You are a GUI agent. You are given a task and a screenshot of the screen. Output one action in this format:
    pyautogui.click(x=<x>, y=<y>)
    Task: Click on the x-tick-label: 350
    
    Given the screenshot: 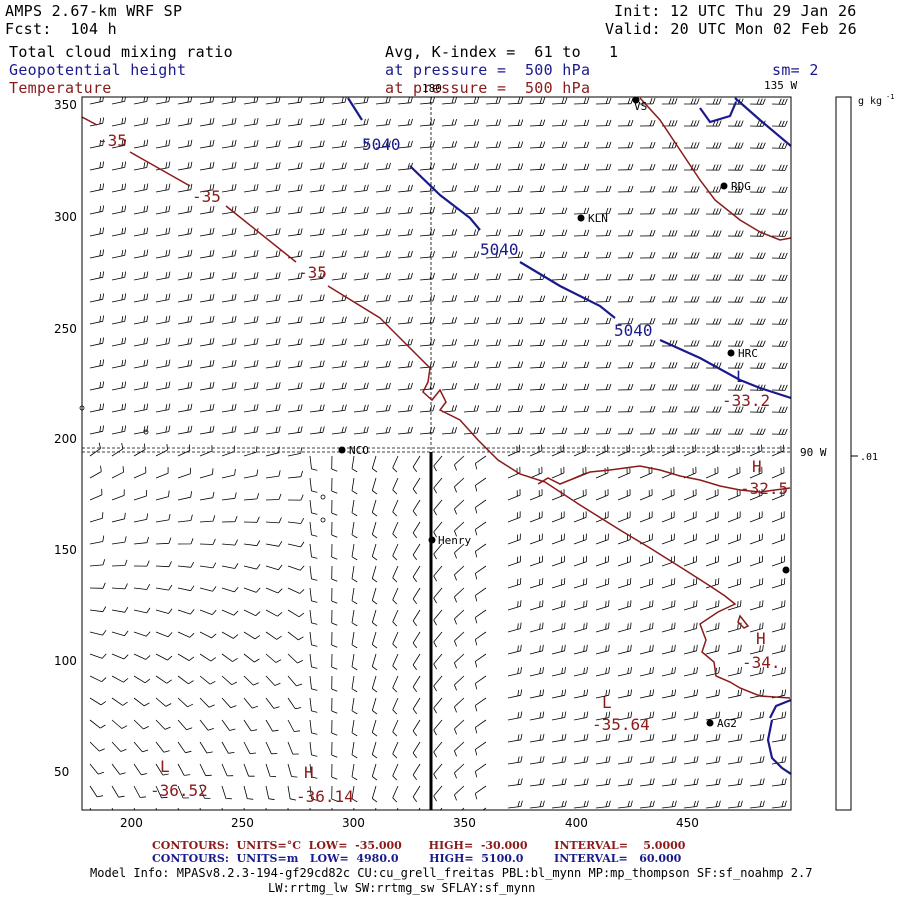 What is the action you would take?
    pyautogui.click(x=464, y=823)
    